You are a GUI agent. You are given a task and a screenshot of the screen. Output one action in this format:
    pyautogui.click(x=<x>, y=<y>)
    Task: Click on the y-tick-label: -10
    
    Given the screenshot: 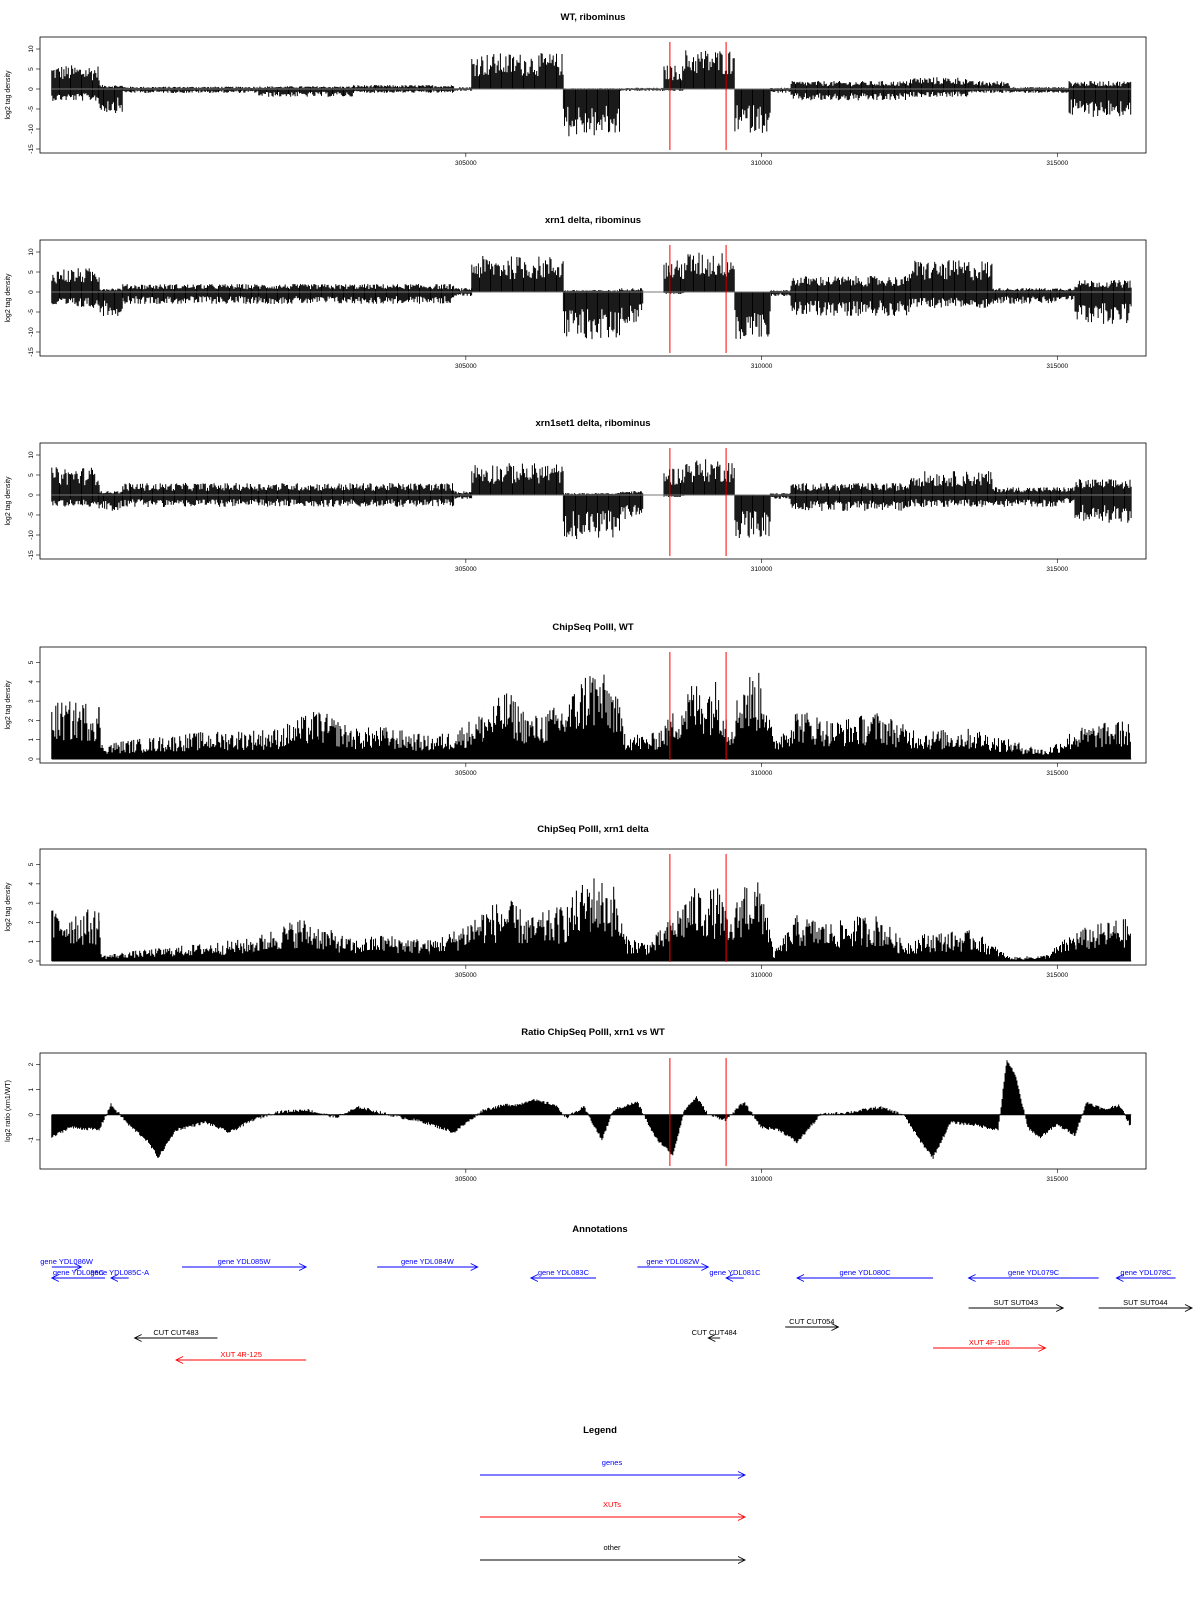 What is the action you would take?
    pyautogui.click(x=31, y=332)
    